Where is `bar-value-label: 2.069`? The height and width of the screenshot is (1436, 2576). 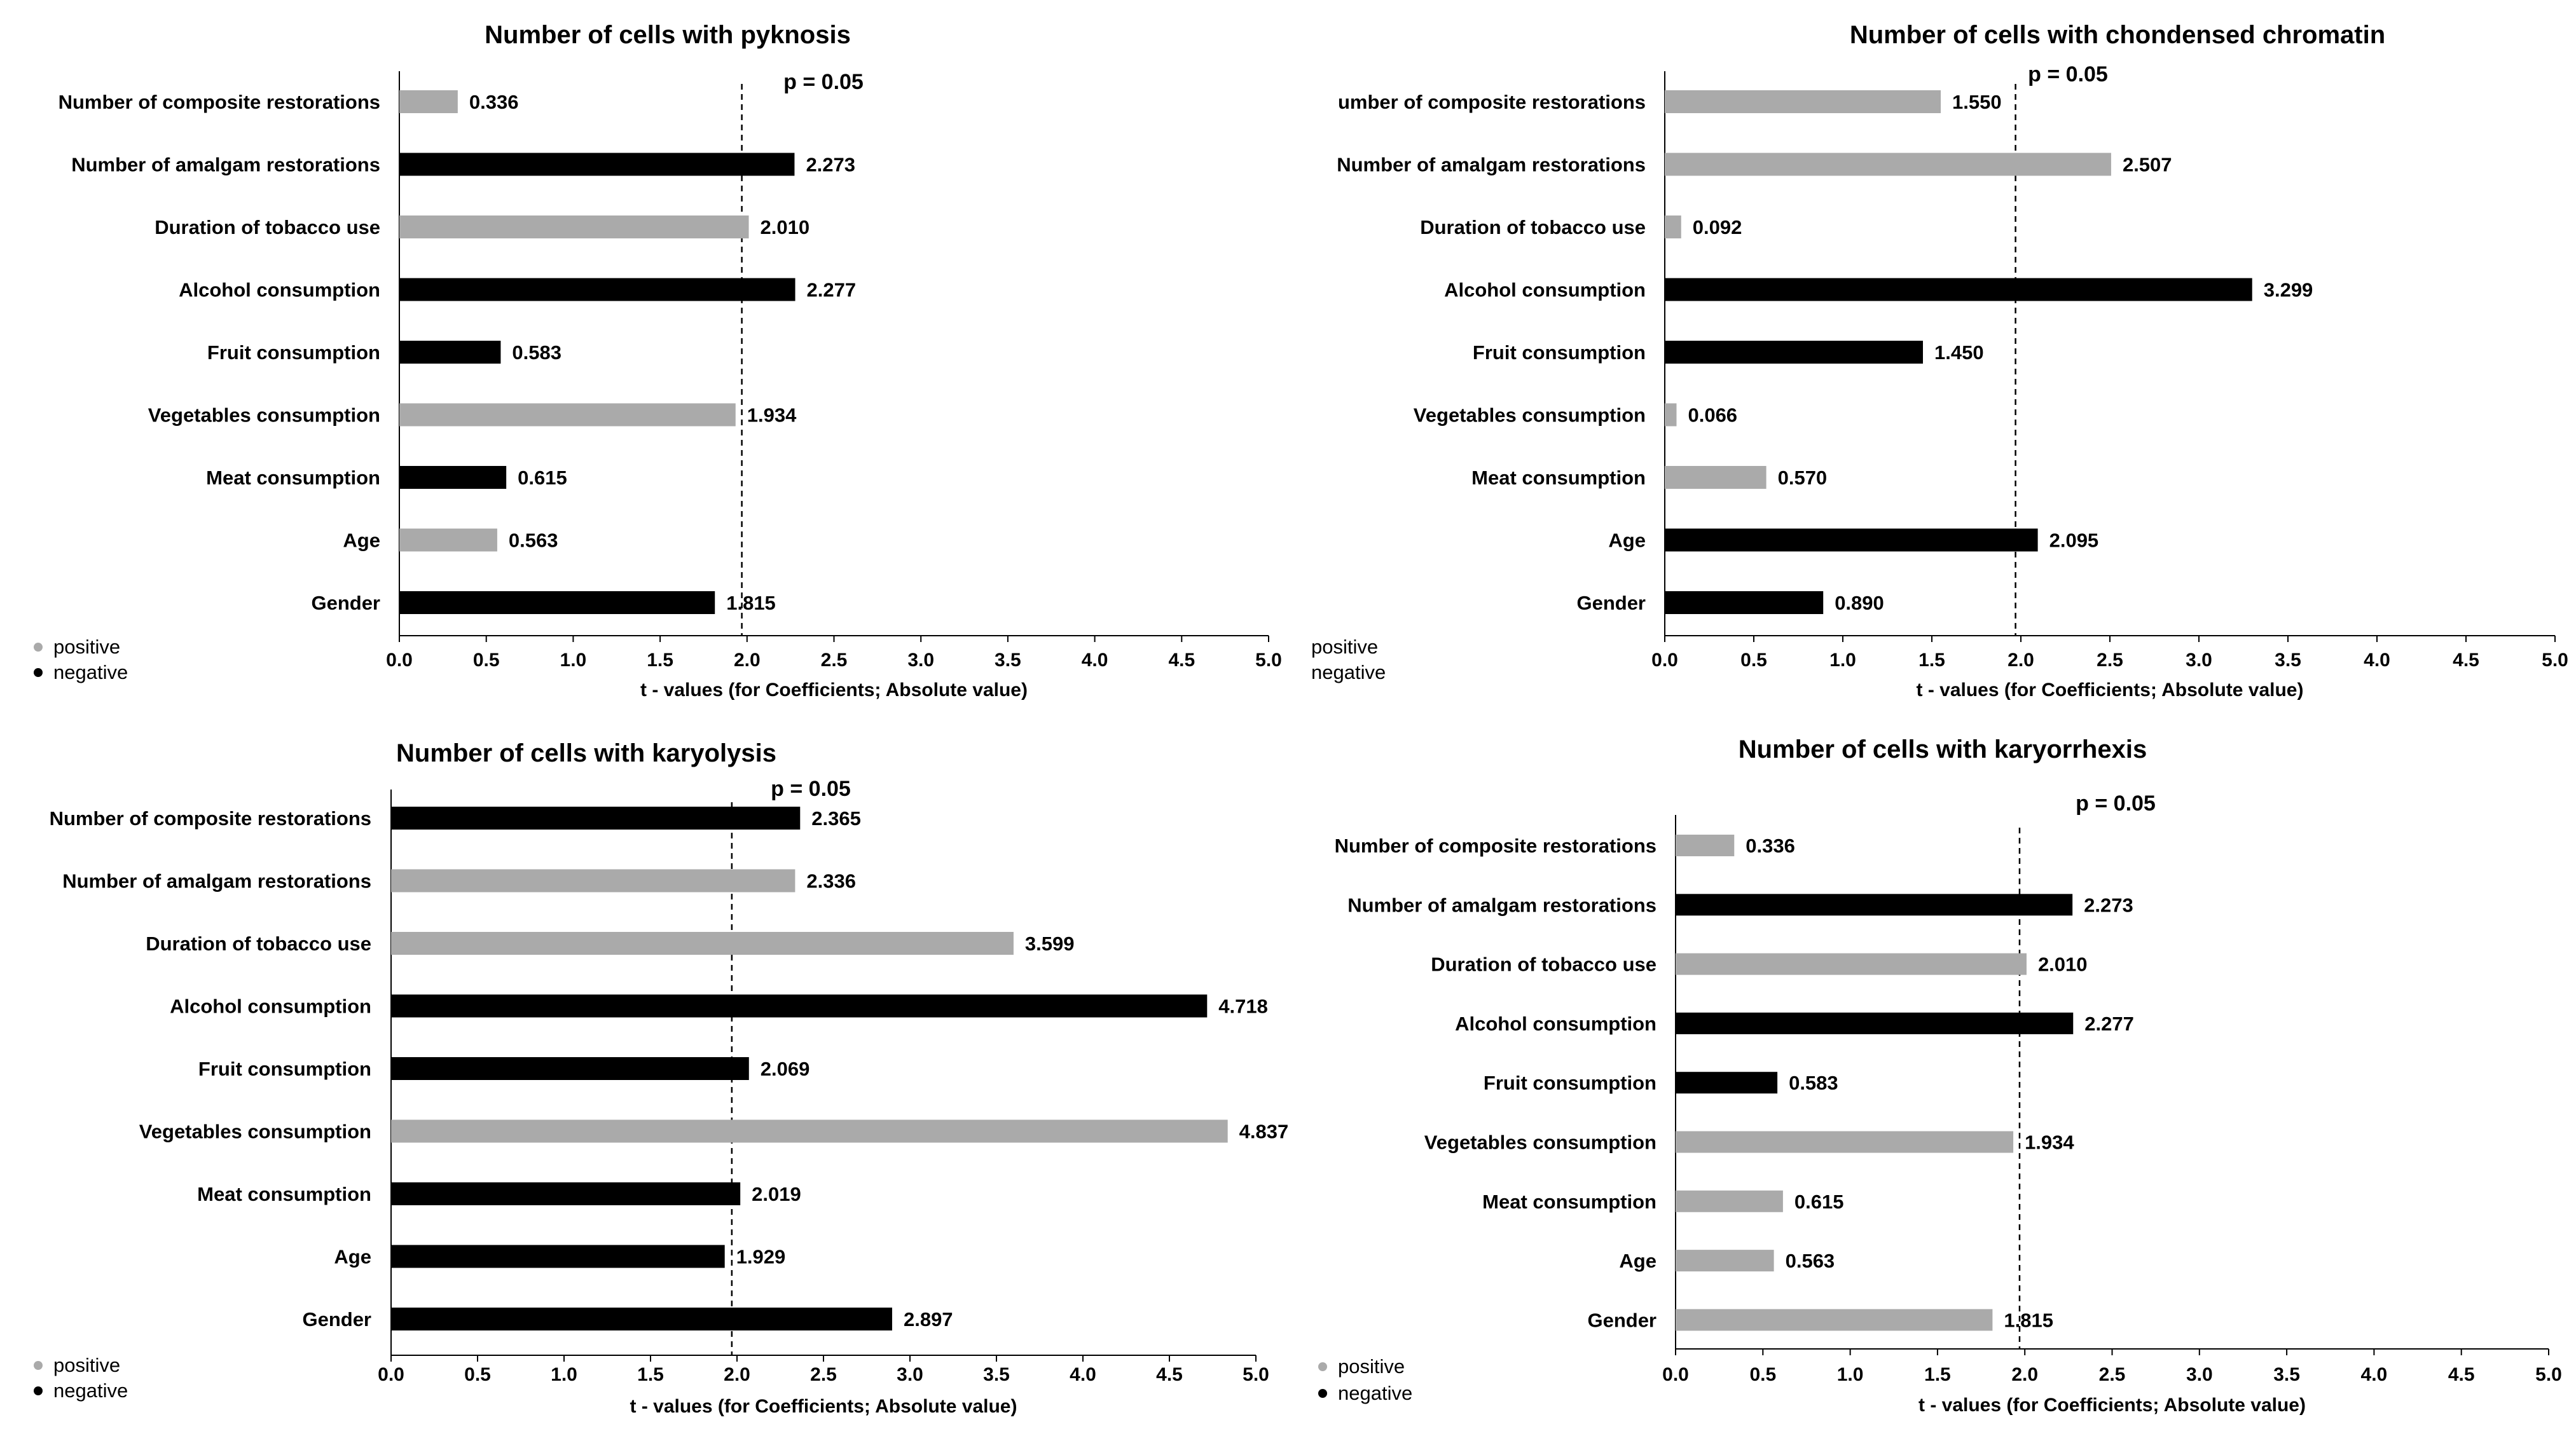 bar-value-label: 2.069 is located at coordinates (785, 1069).